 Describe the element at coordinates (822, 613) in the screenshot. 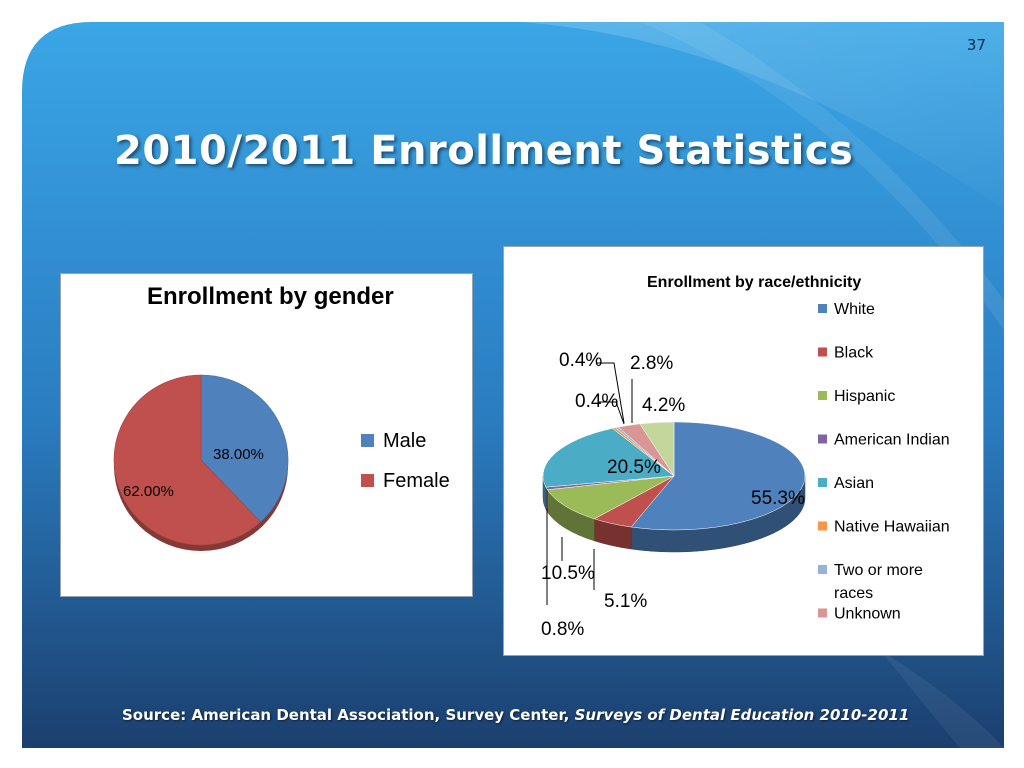

I see `race-legend-swatch-unknown` at that location.